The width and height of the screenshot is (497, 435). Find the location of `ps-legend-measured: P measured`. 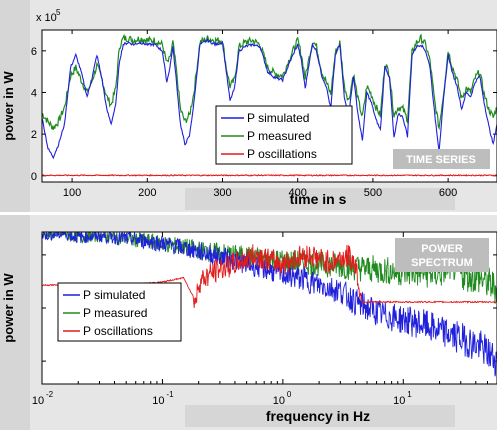

ps-legend-measured: P measured is located at coordinates (115, 313).